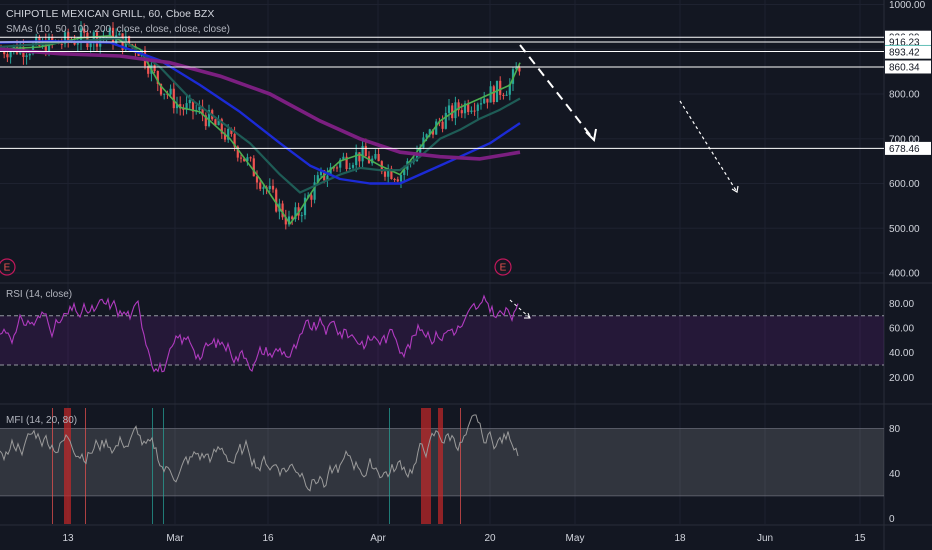  I want to click on price-axis-label: 1000.00, so click(907, 5).